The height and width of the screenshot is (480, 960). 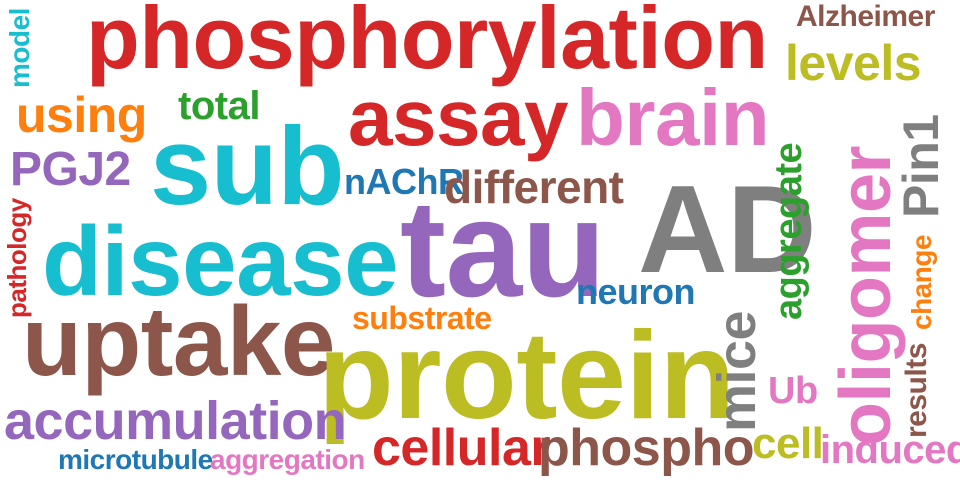 I want to click on word-protein: protein, so click(x=526, y=376).